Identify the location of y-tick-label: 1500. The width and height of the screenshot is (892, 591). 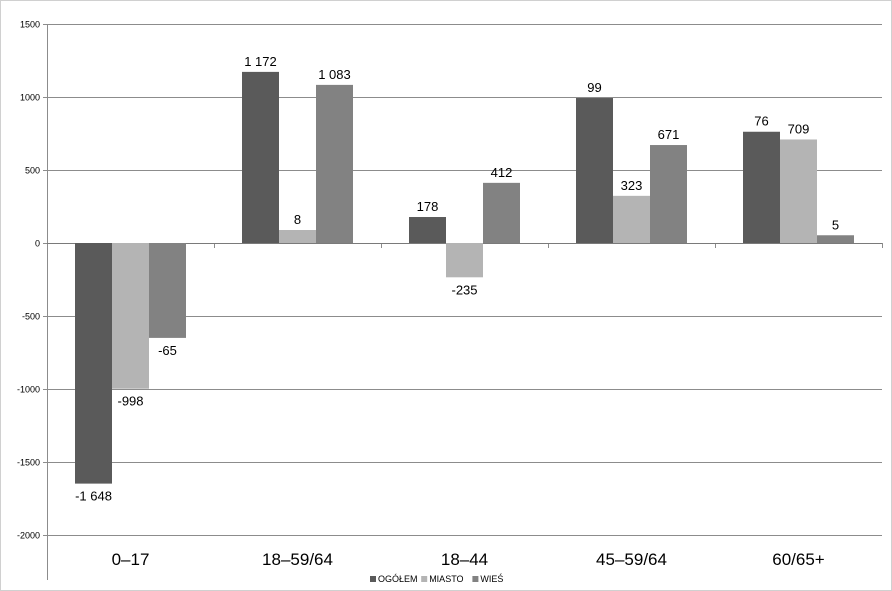
(30, 25).